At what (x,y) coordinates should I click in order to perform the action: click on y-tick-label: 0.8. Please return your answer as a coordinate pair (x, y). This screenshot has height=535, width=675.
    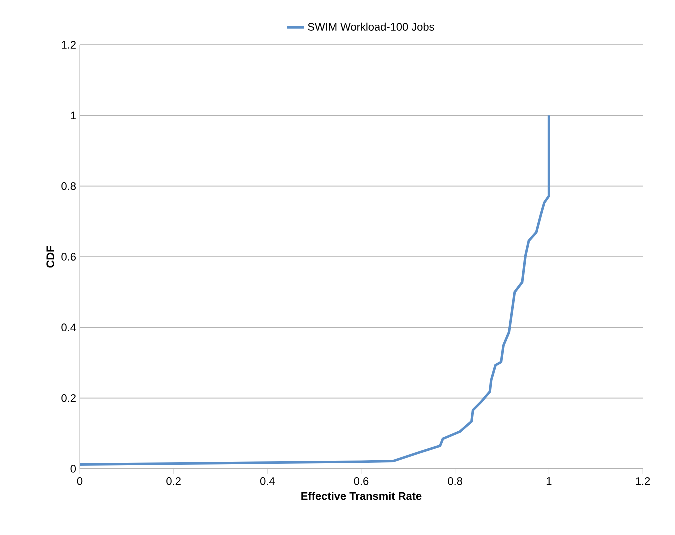
    Looking at the image, I should click on (69, 186).